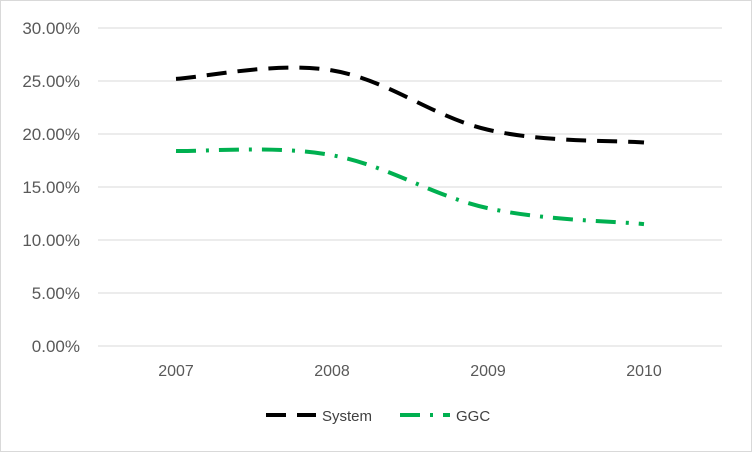 Image resolution: width=752 pixels, height=452 pixels. What do you see at coordinates (176, 371) in the screenshot?
I see `x-tick-label: 2007` at bounding box center [176, 371].